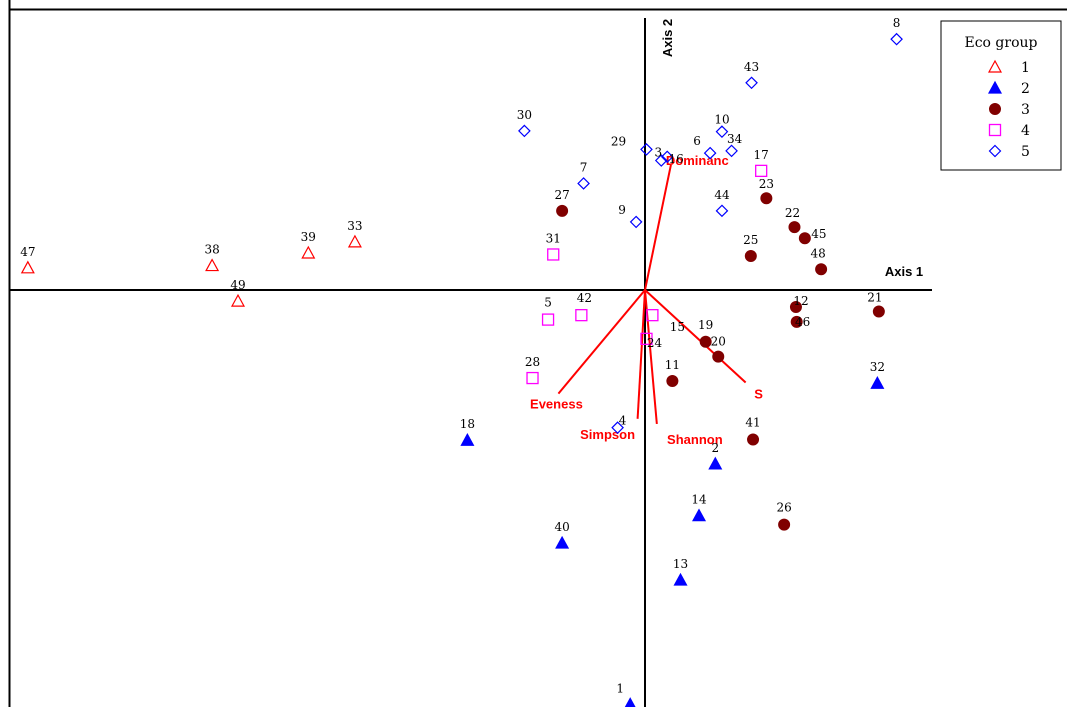 This screenshot has width=1067, height=707. I want to click on point-49-marker, so click(238, 300).